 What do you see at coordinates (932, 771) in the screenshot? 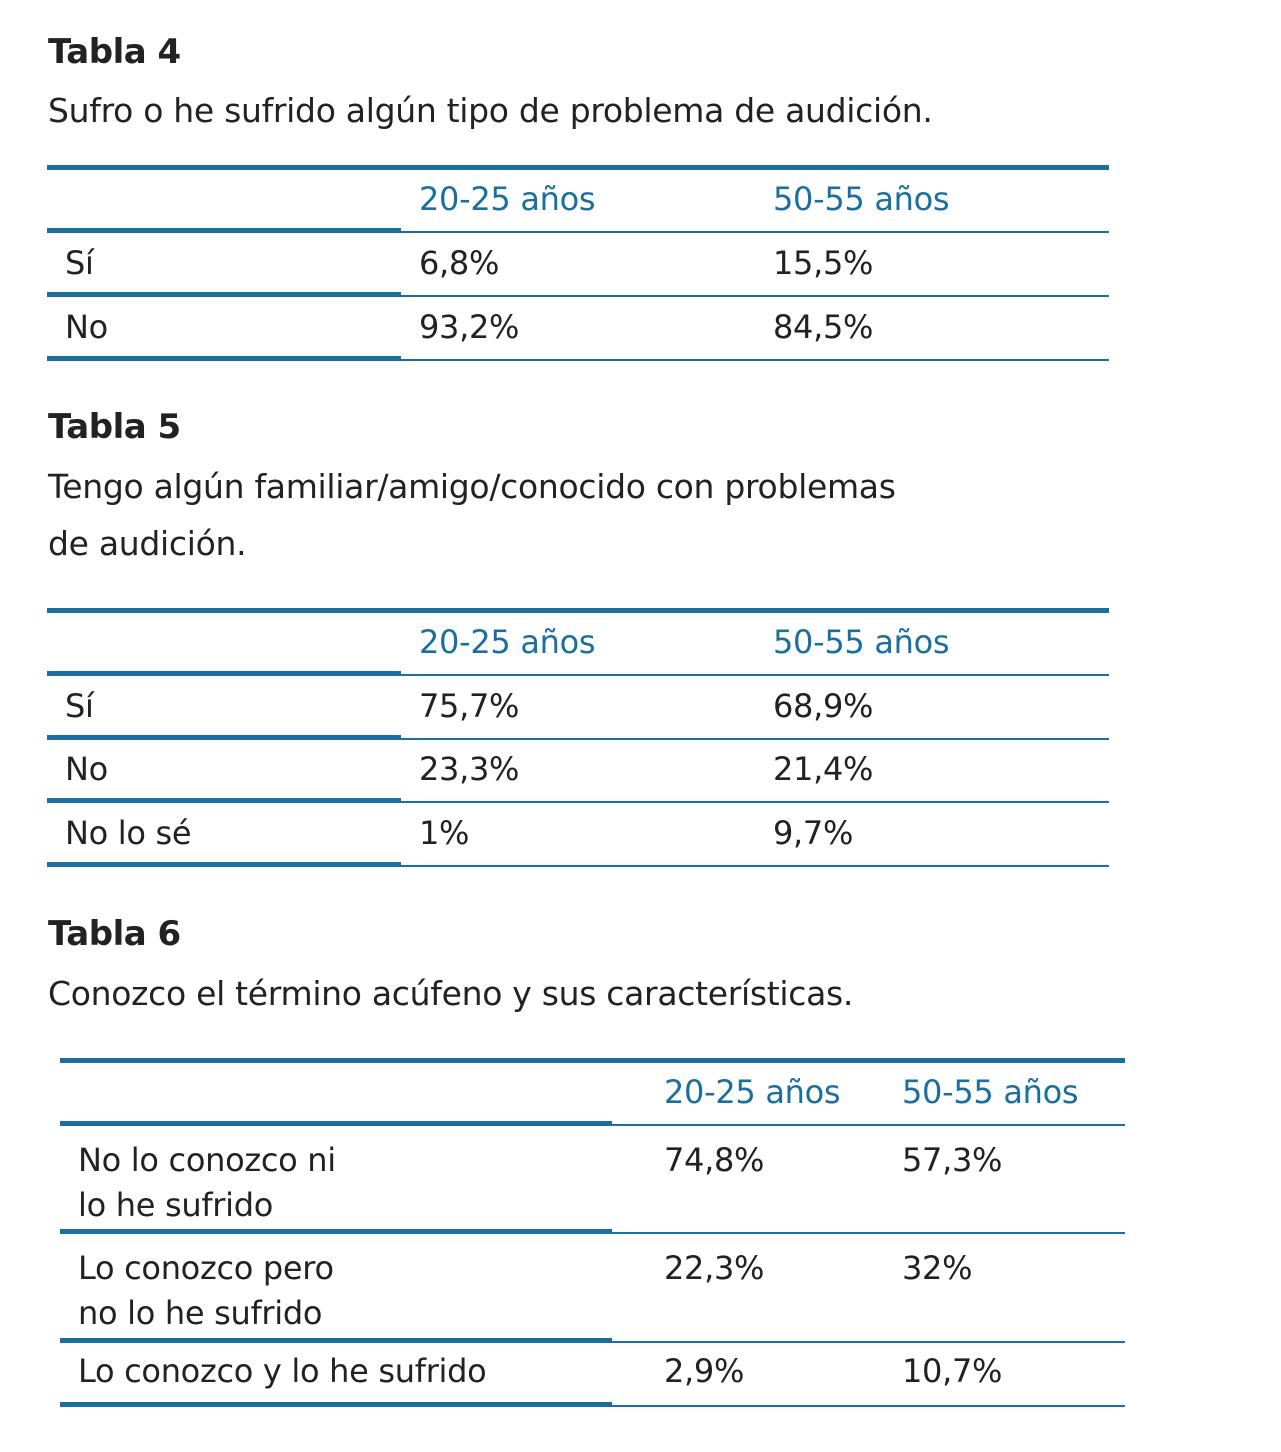
I see `cell-value: 21,4%` at bounding box center [932, 771].